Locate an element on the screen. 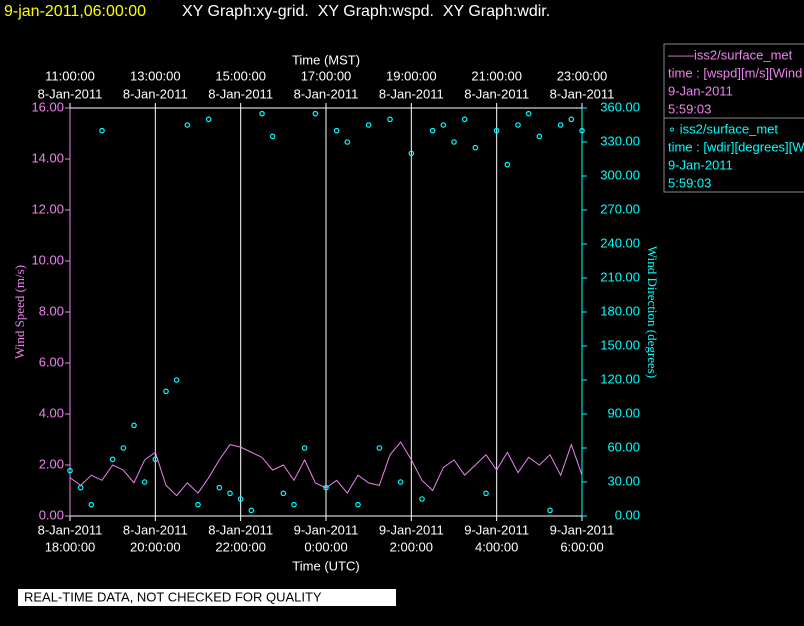  x2-tick-label: 11:00:00 is located at coordinates (70, 75).